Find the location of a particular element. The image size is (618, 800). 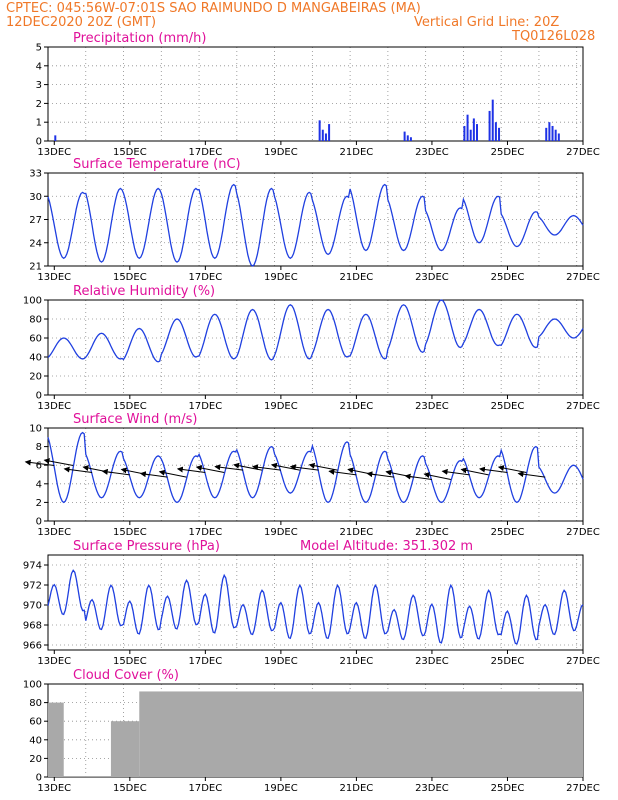

cloud-title: Cloud Cover (%) is located at coordinates (126, 675).